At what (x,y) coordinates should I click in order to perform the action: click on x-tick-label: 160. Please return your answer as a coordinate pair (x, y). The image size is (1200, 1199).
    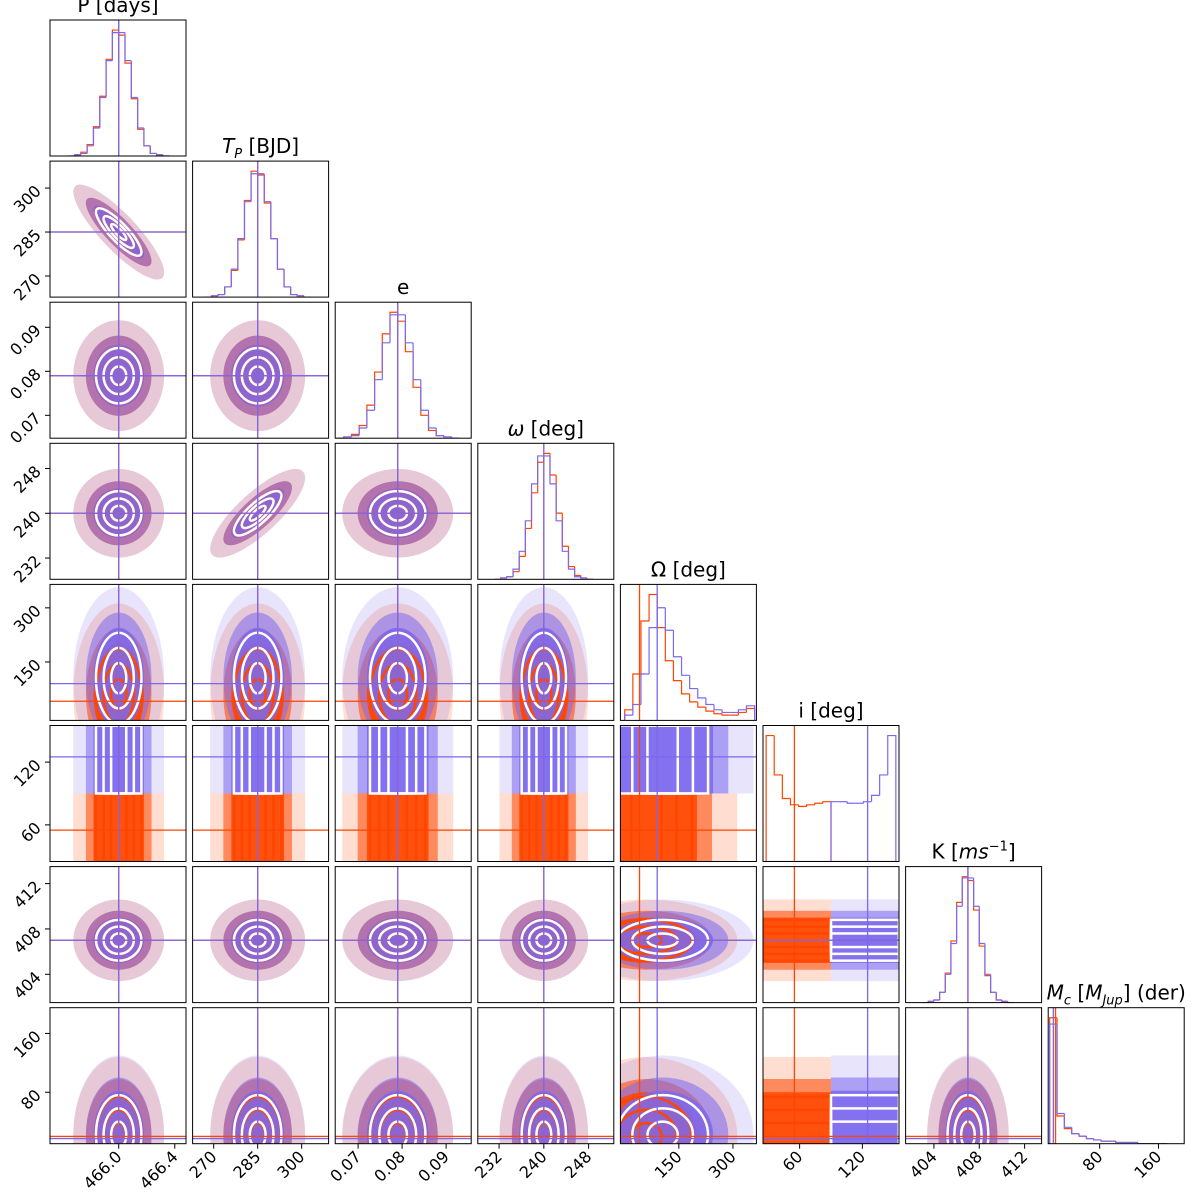
    Looking at the image, I should click on (1147, 1164).